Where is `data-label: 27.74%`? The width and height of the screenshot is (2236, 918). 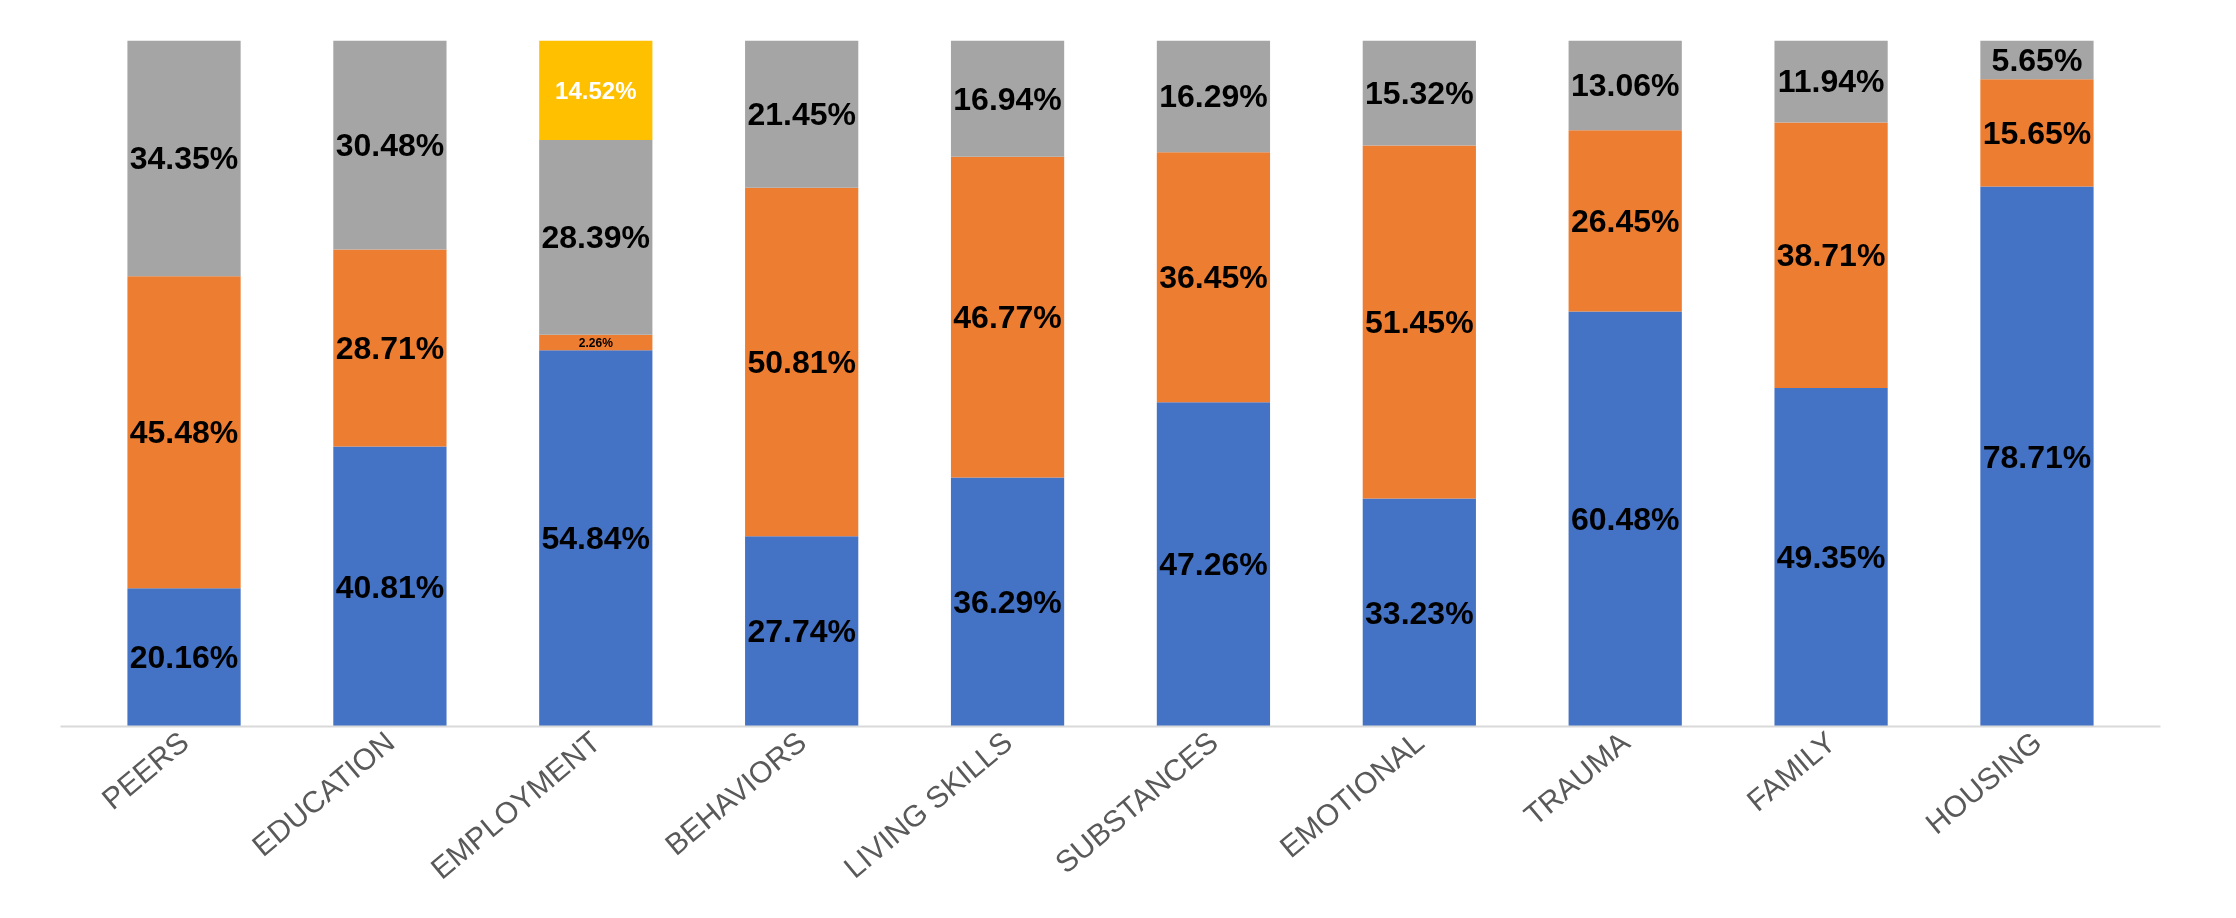 data-label: 27.74% is located at coordinates (801, 631).